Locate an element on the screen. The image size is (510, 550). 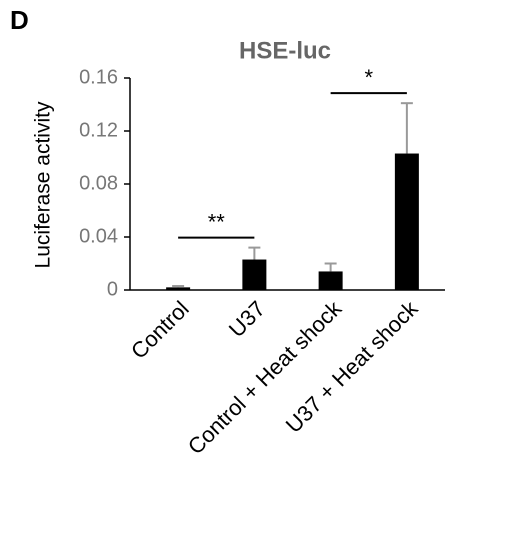
y-tick-label: 0.04 is located at coordinates (98, 236).